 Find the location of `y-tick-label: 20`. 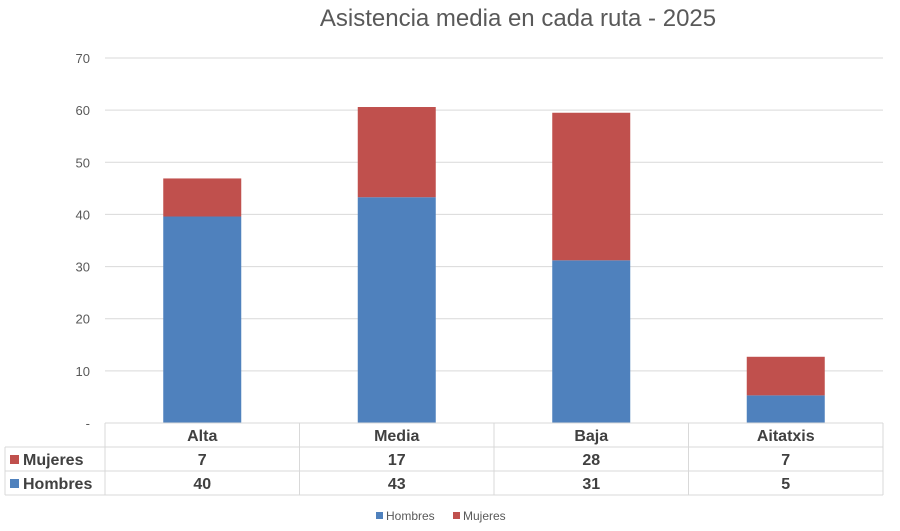

y-tick-label: 20 is located at coordinates (83, 319).